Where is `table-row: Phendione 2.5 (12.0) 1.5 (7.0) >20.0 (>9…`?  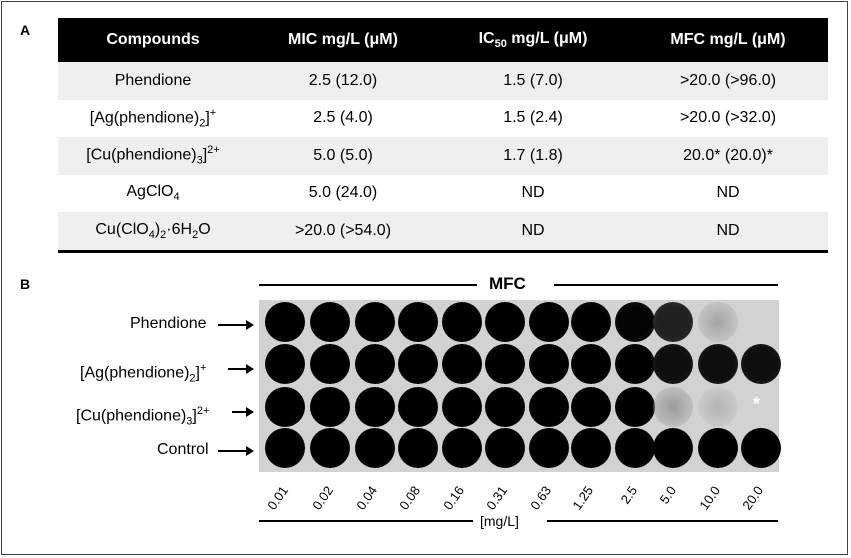 table-row: Phendione 2.5 (12.0) 1.5 (7.0) >20.0 (>9… is located at coordinates (443, 81).